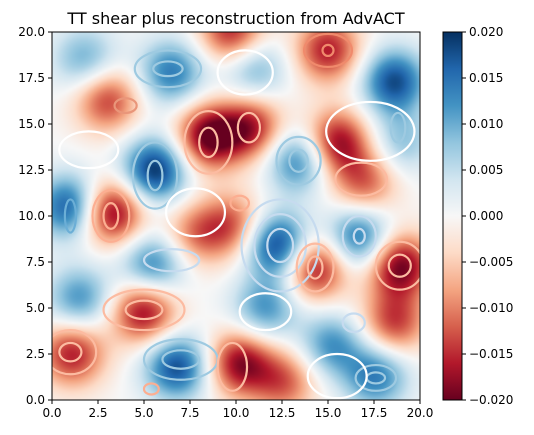 The image size is (534, 435). I want to click on colorbar-tick-label: 0.000, so click(486, 216).